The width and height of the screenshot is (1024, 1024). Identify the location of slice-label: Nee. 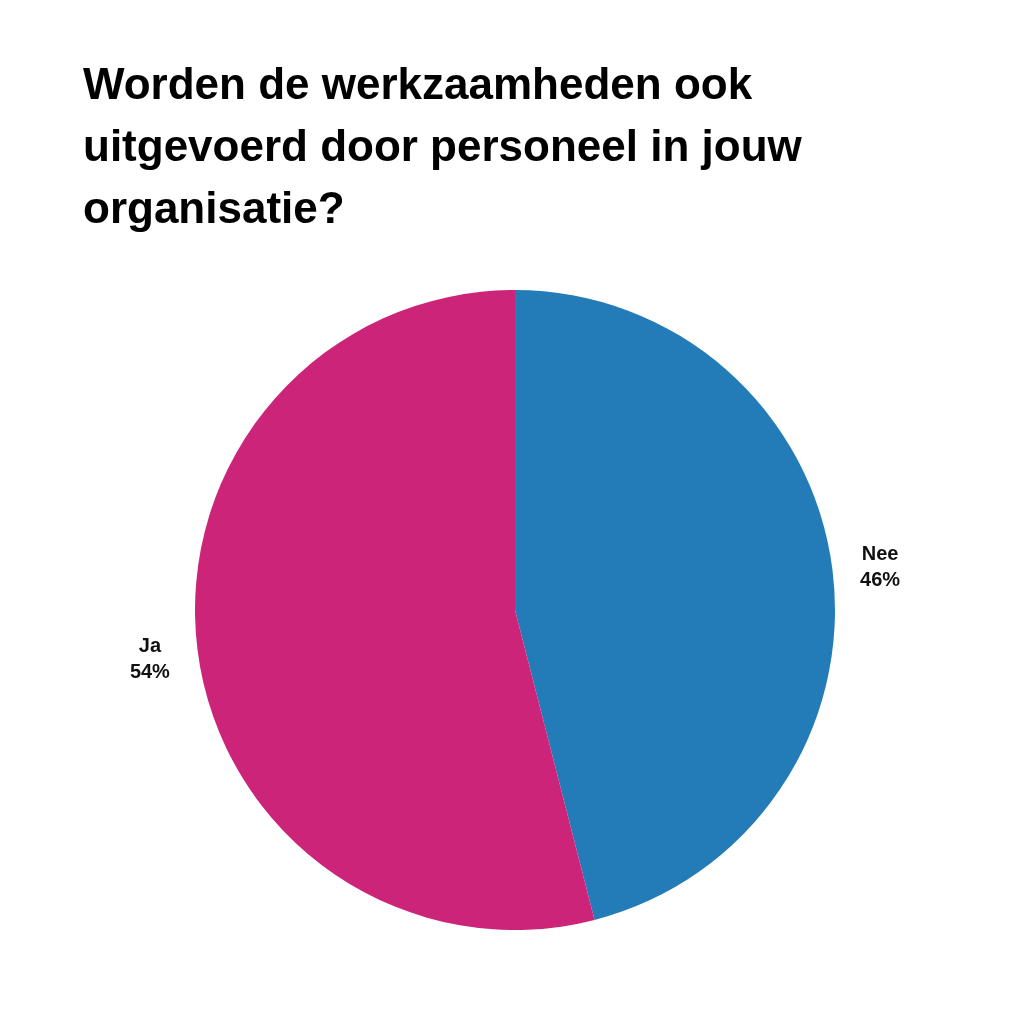
(880, 552).